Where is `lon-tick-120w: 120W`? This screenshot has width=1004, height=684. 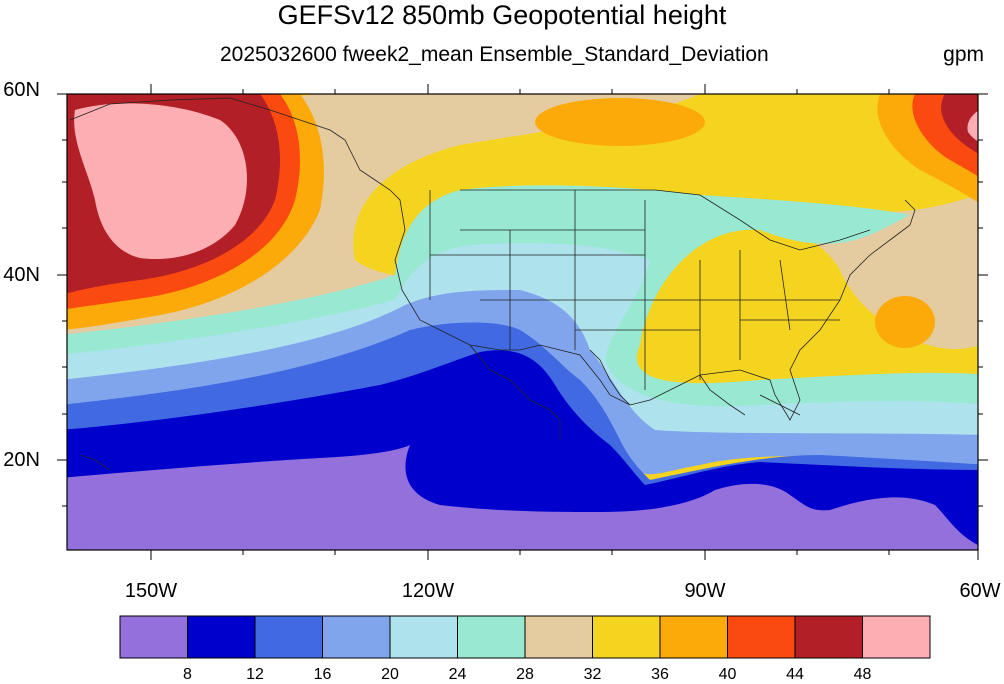
lon-tick-120w: 120W is located at coordinates (428, 591).